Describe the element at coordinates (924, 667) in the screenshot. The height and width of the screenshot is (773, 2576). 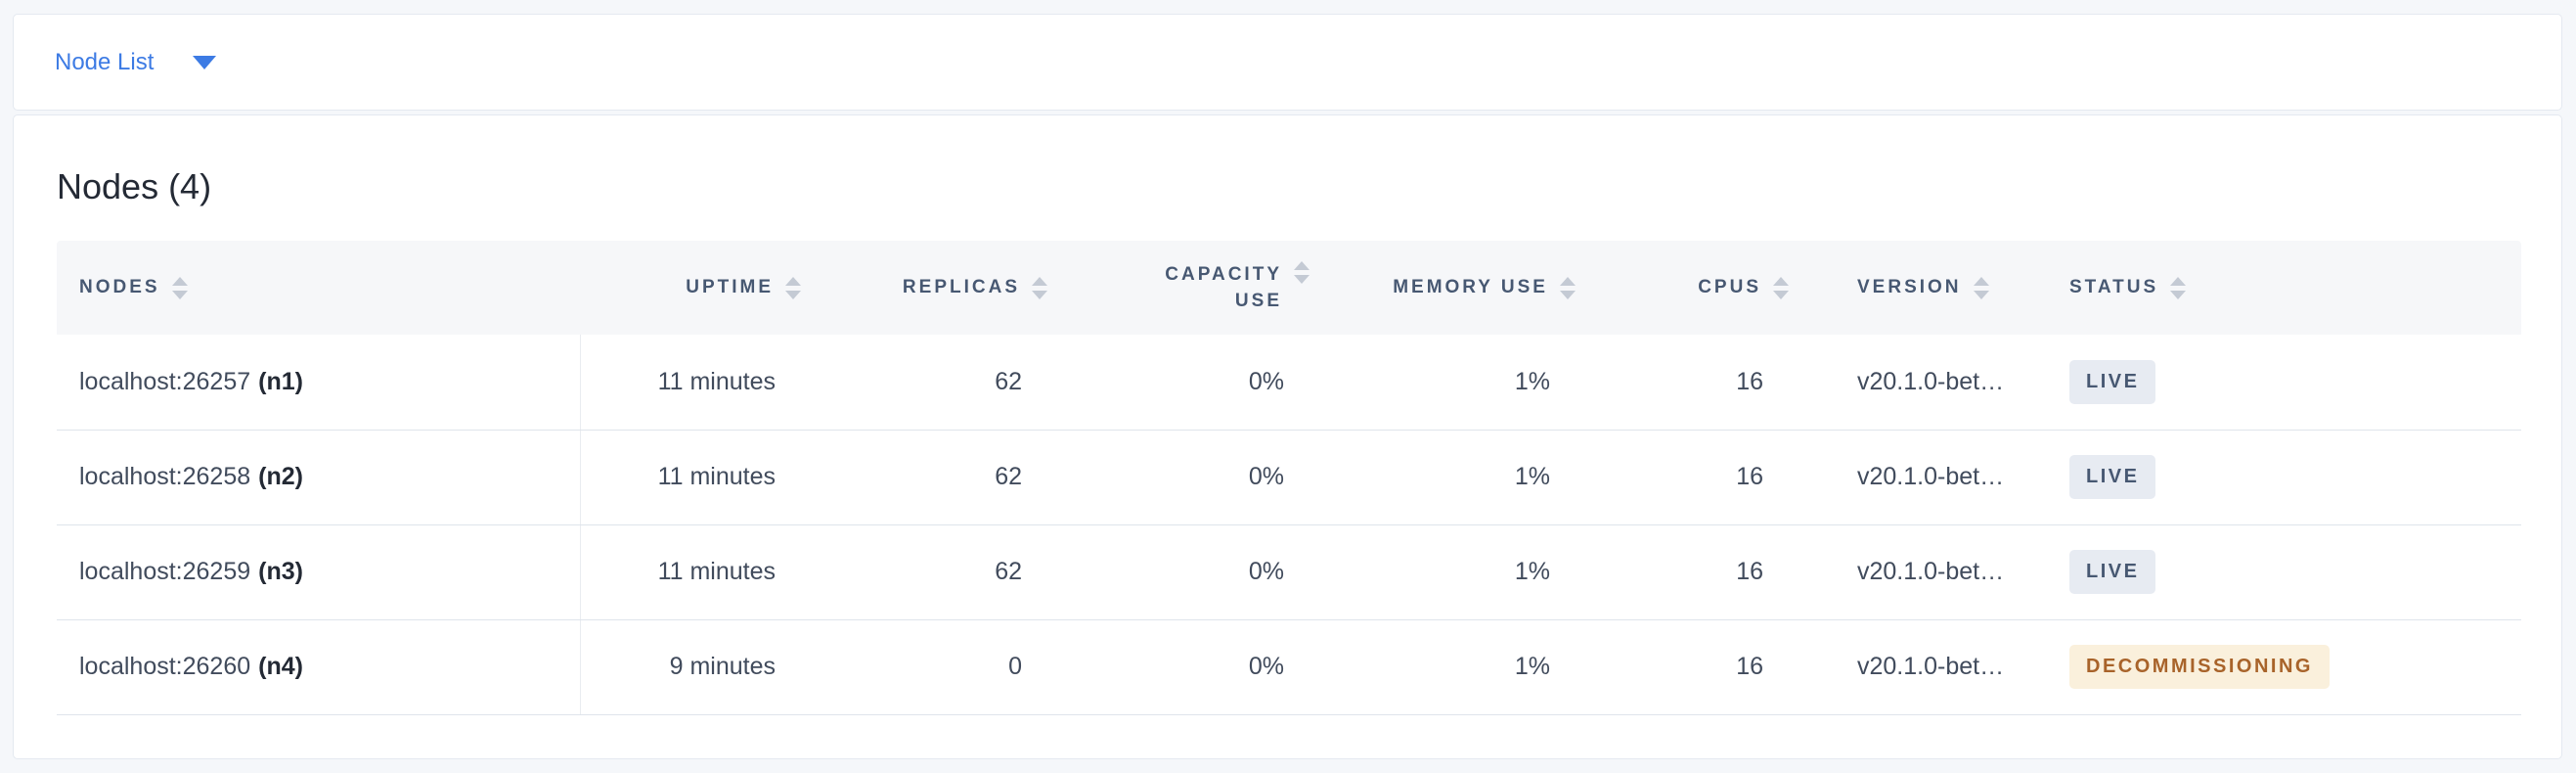
I see `replicas-cell: 0` at that location.